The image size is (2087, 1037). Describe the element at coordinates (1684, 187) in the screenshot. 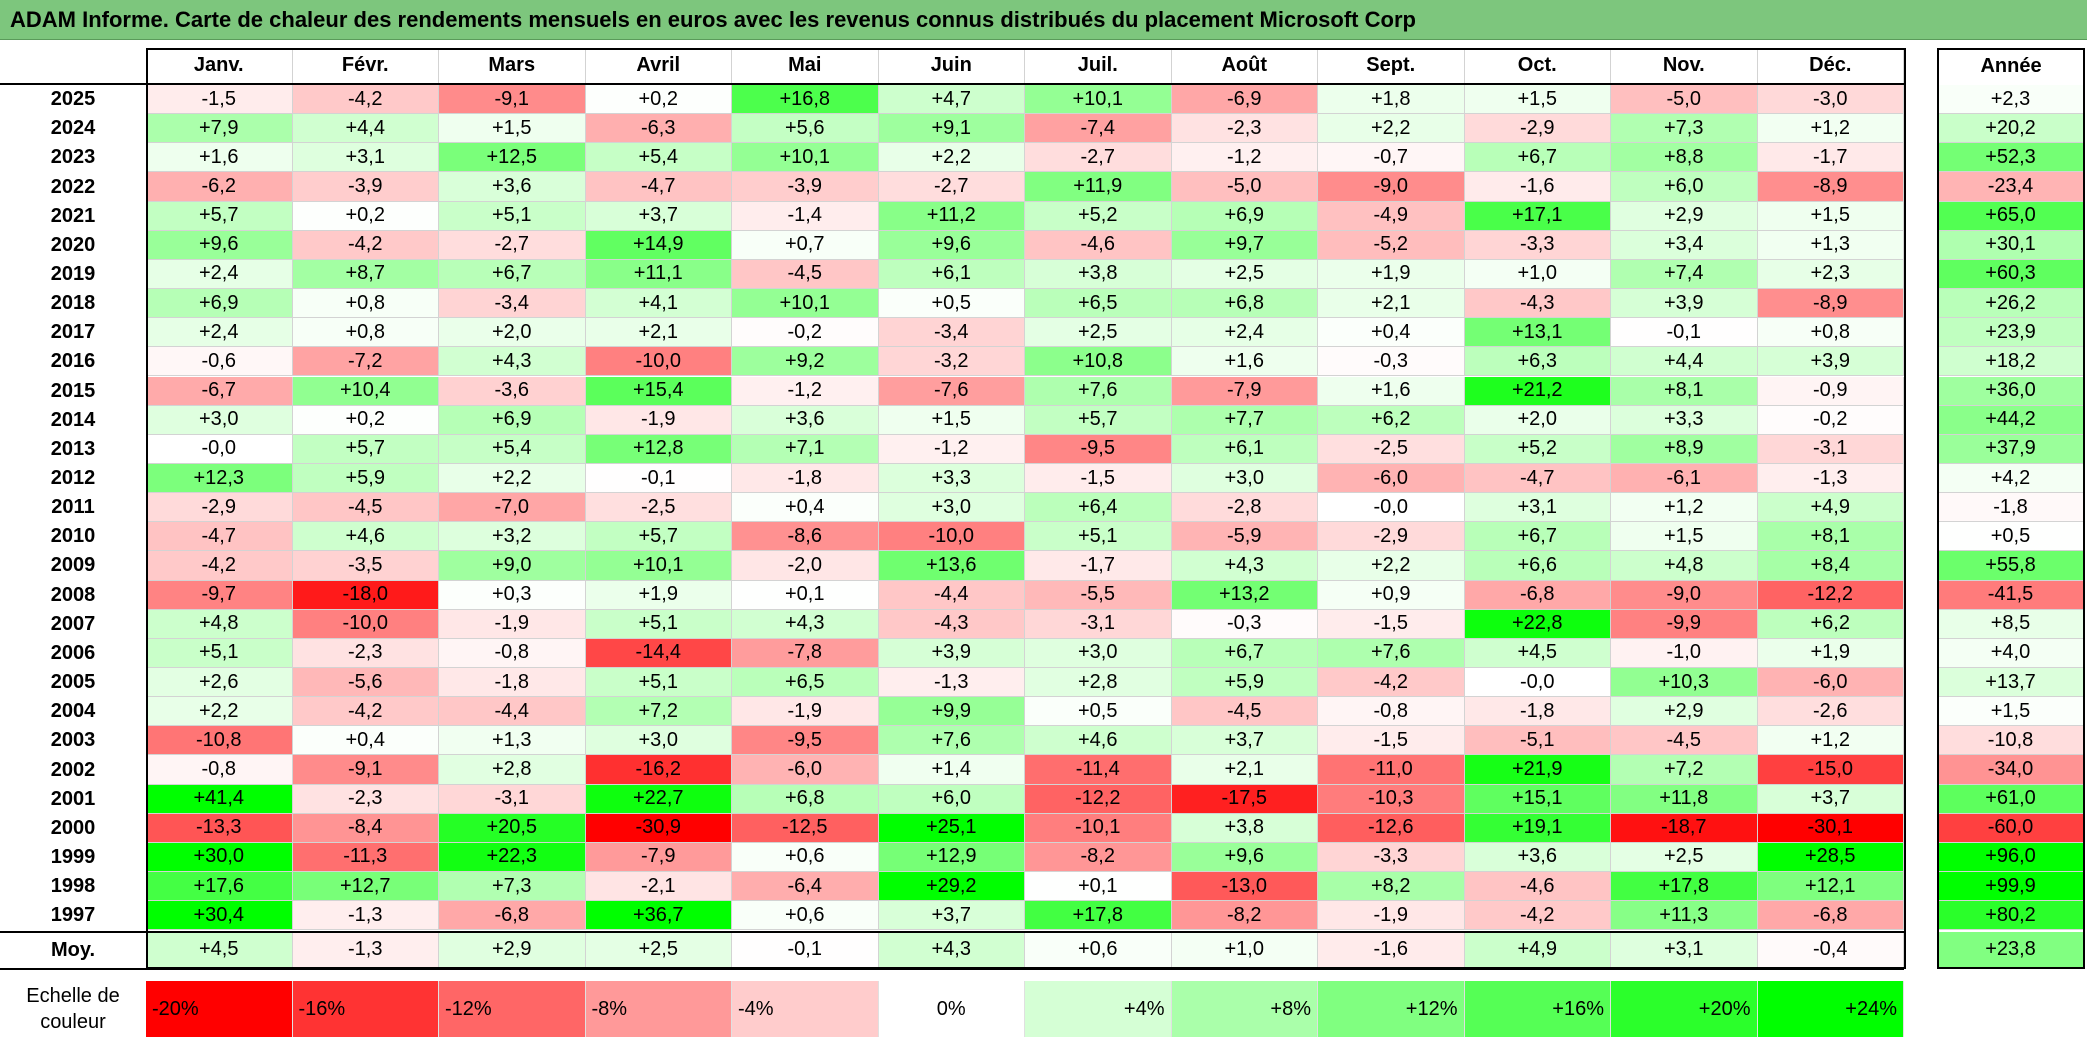

I see `heat-cell: +6,0` at that location.